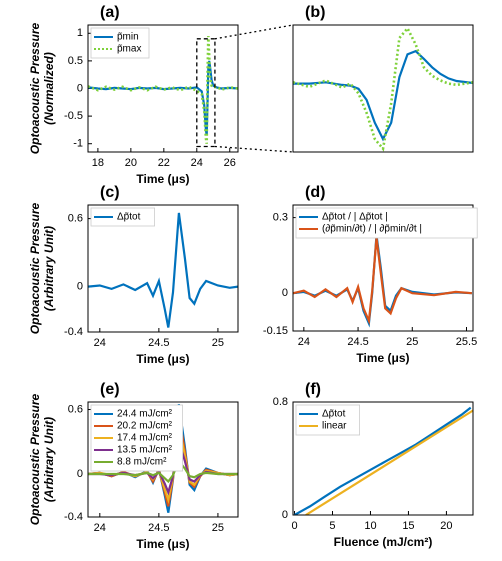 Image resolution: width=502 pixels, height=561 pixels. I want to click on x-tick-label: 26, so click(230, 163).